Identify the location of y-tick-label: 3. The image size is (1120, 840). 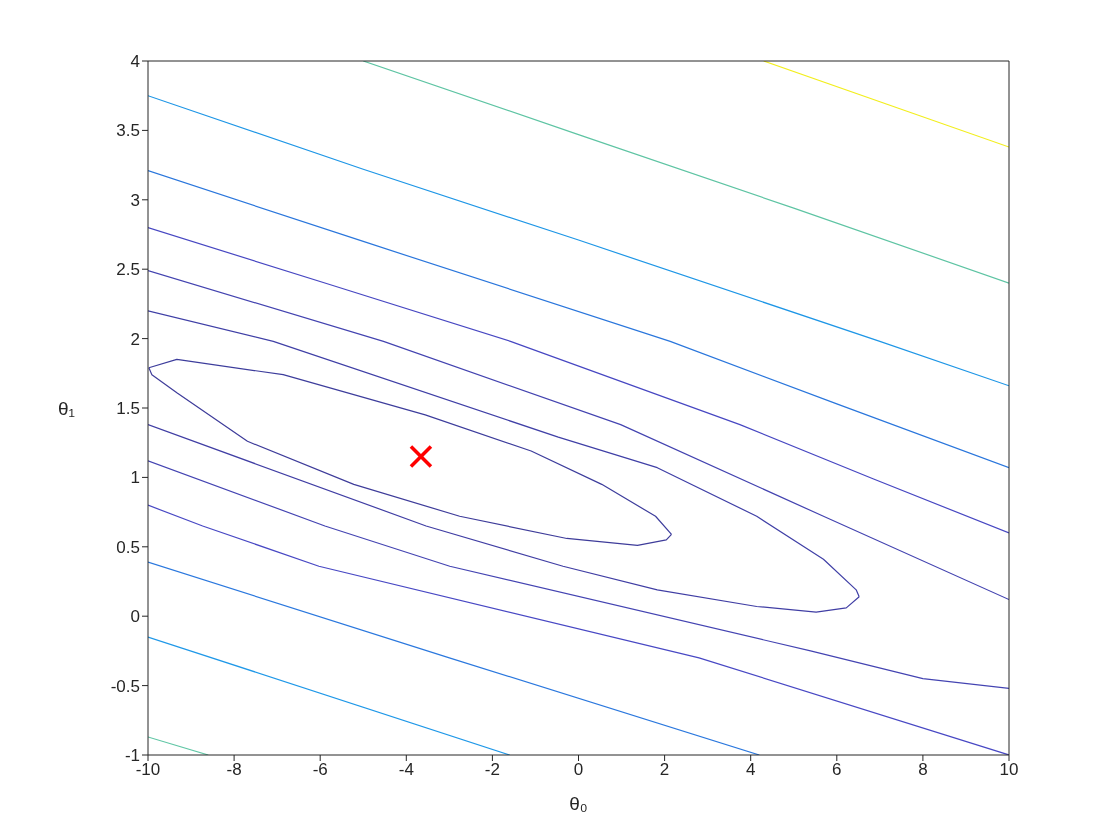
(135, 200).